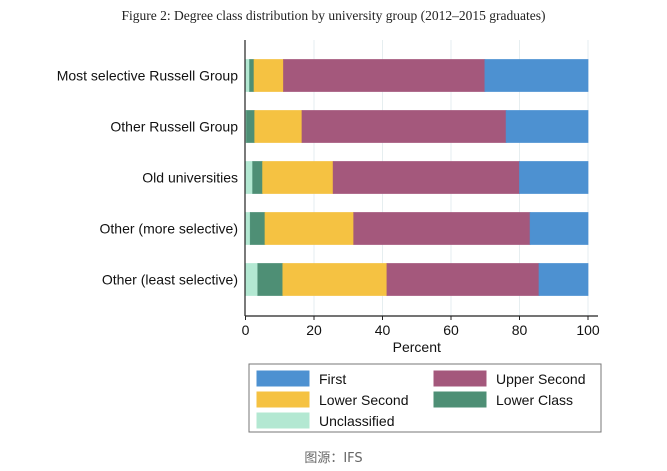 This screenshot has height=471, width=667. I want to click on x-tick-label: 40, so click(383, 330).